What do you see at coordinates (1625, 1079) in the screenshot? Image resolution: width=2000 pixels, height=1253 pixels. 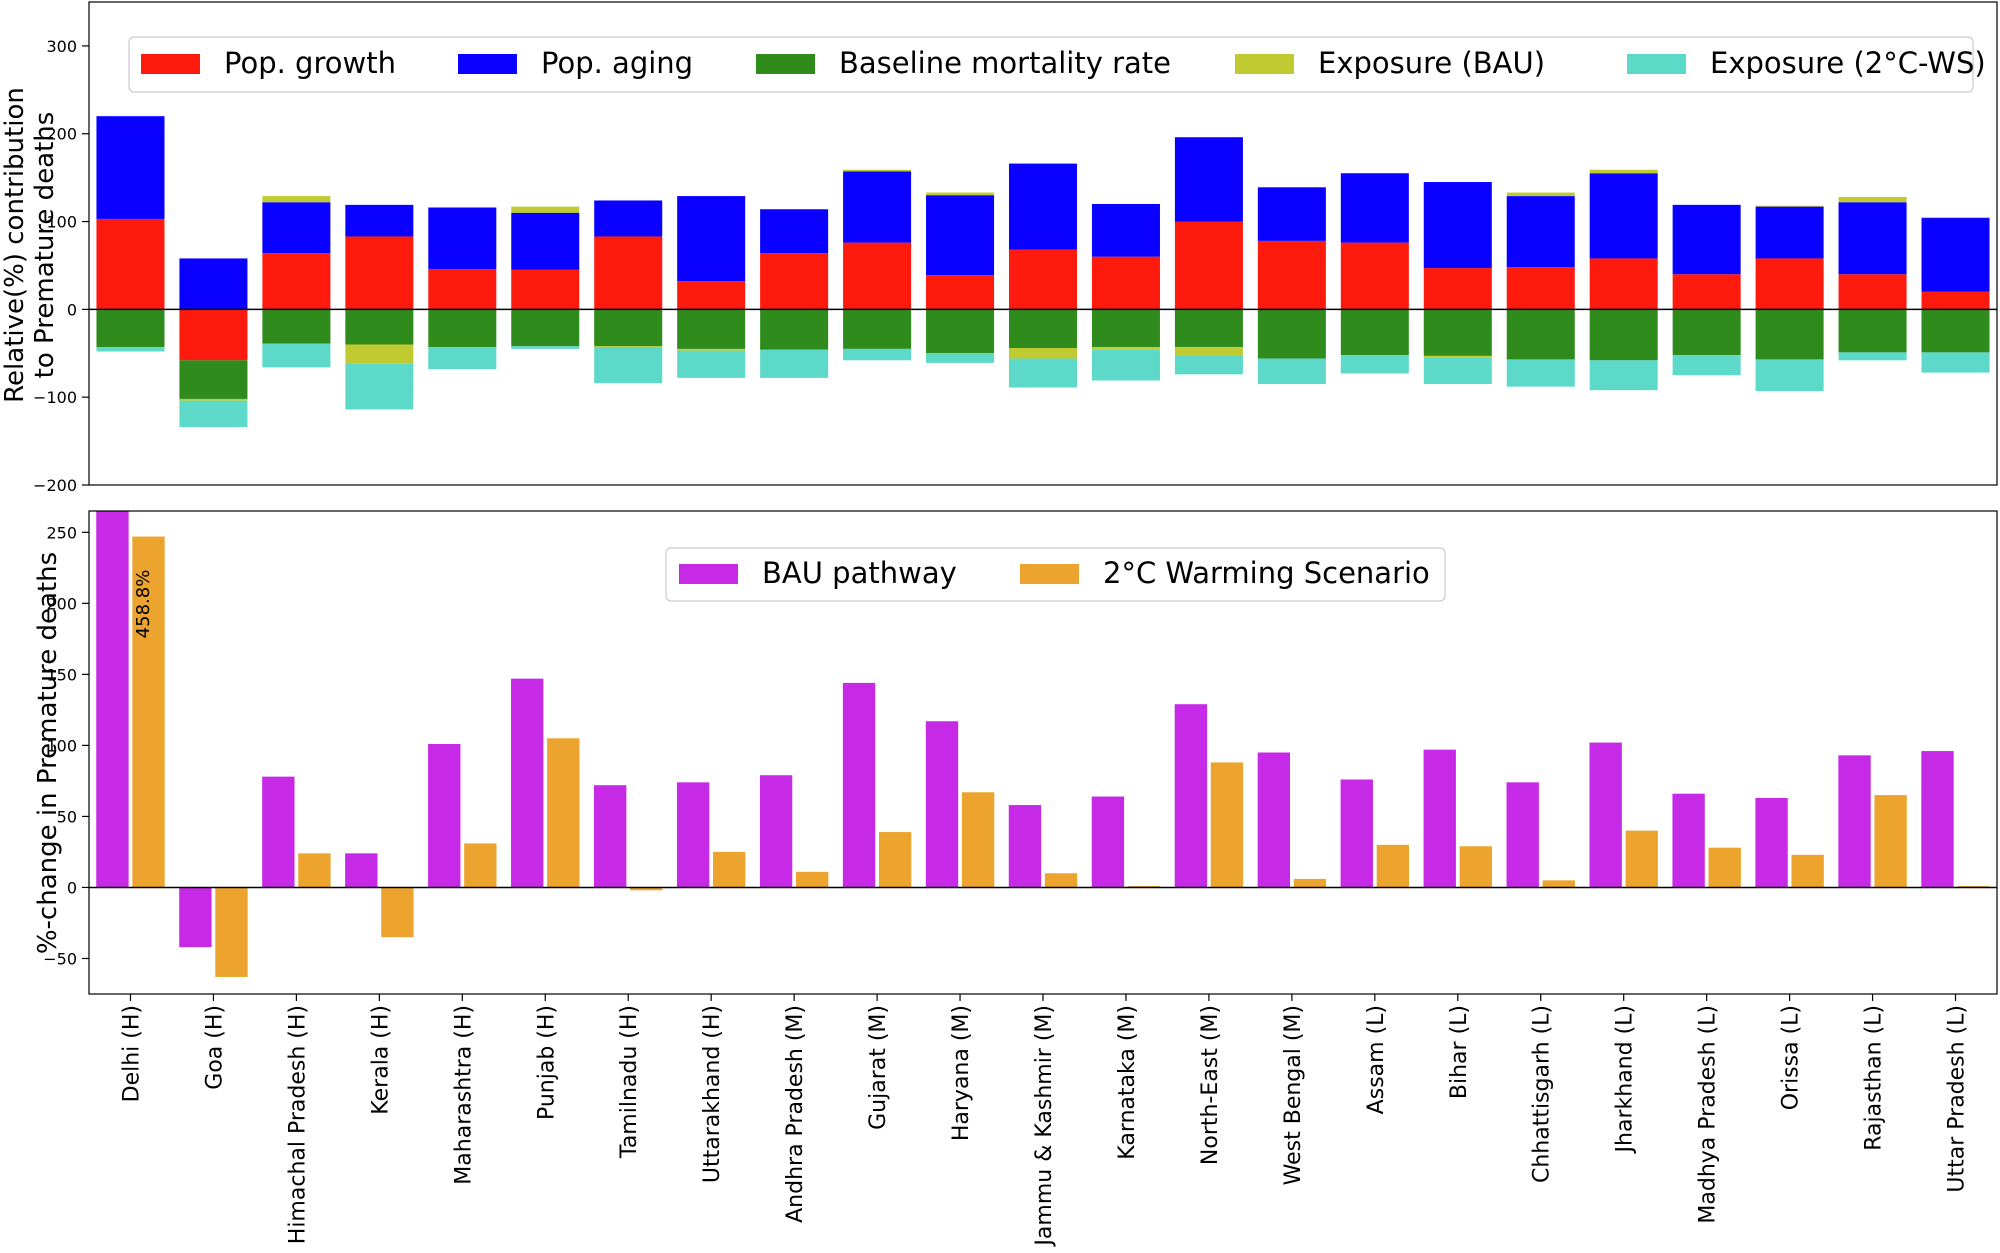 I see `x-tick-label: Jharkhand (L)` at bounding box center [1625, 1079].